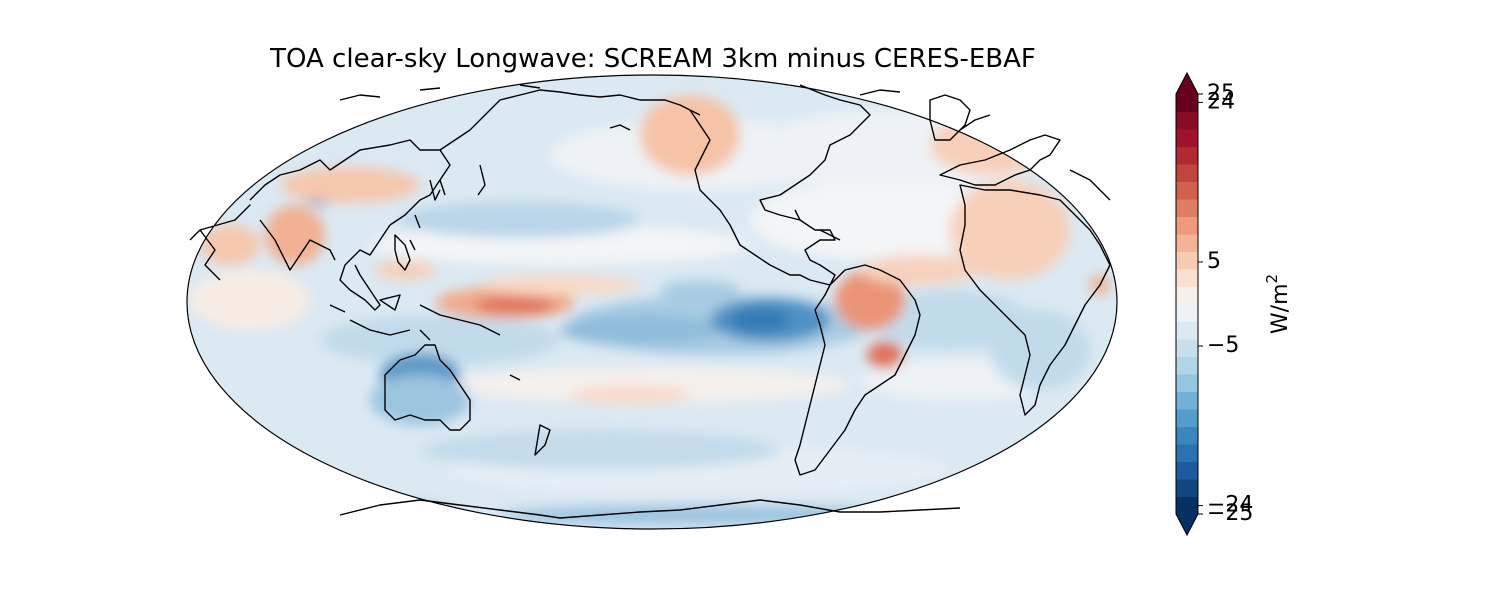 The height and width of the screenshot is (600, 1500). Describe the element at coordinates (1214, 261) in the screenshot. I see `colorbar-tick-label: 5` at that location.